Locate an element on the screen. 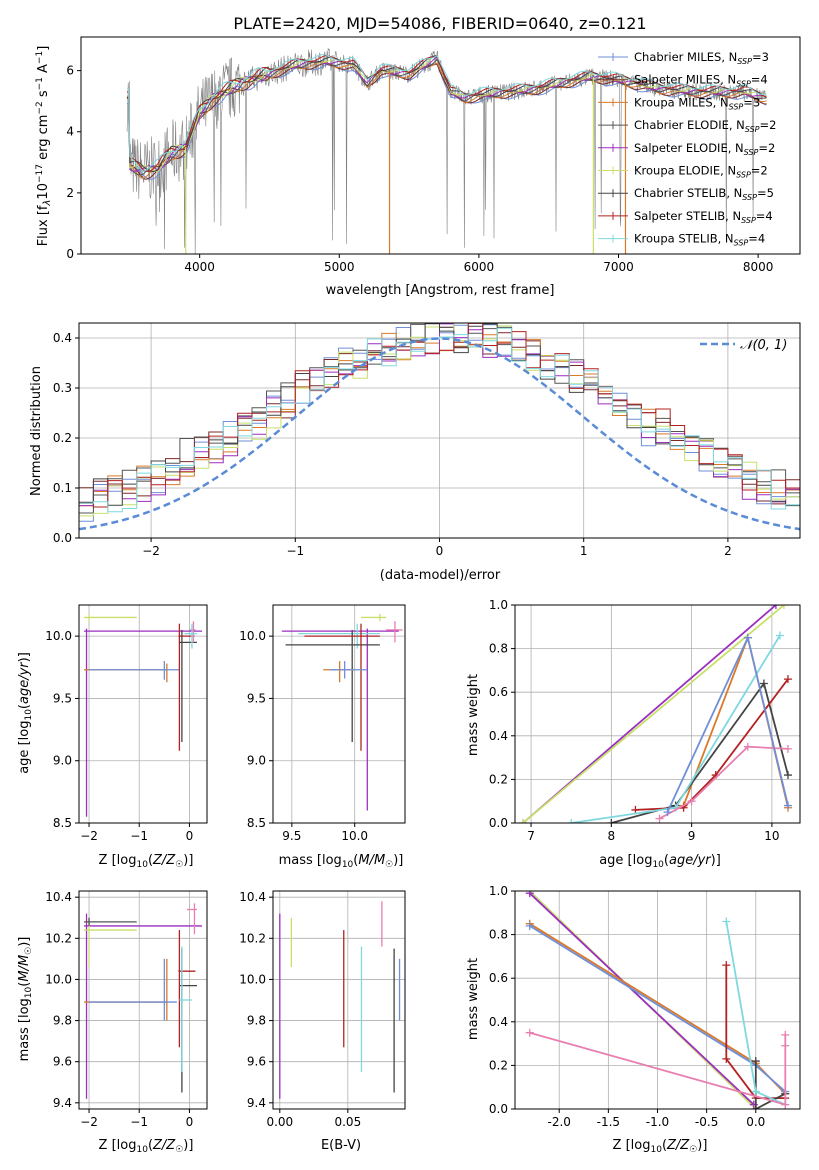 The image size is (819, 1170). gaussian-curve is located at coordinates (439, 434).